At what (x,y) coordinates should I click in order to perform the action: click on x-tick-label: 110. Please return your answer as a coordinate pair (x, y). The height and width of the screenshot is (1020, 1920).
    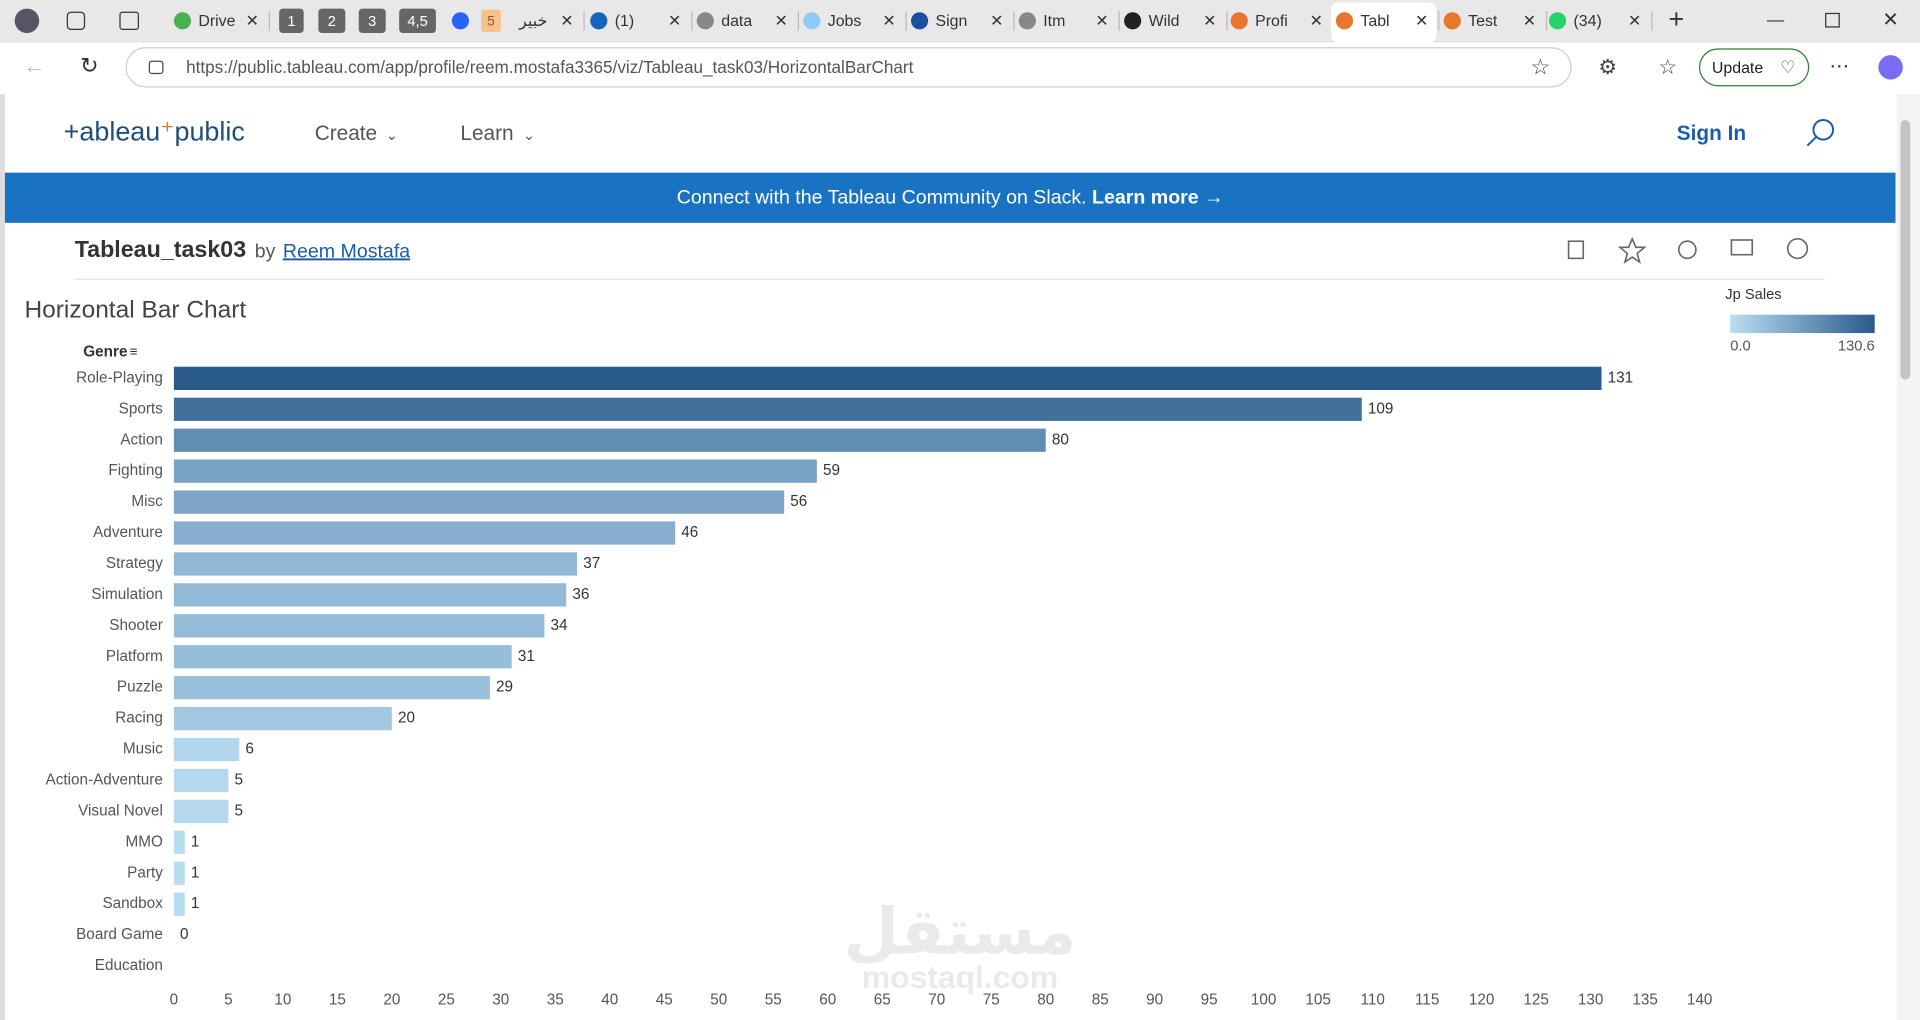
    Looking at the image, I should click on (1372, 999).